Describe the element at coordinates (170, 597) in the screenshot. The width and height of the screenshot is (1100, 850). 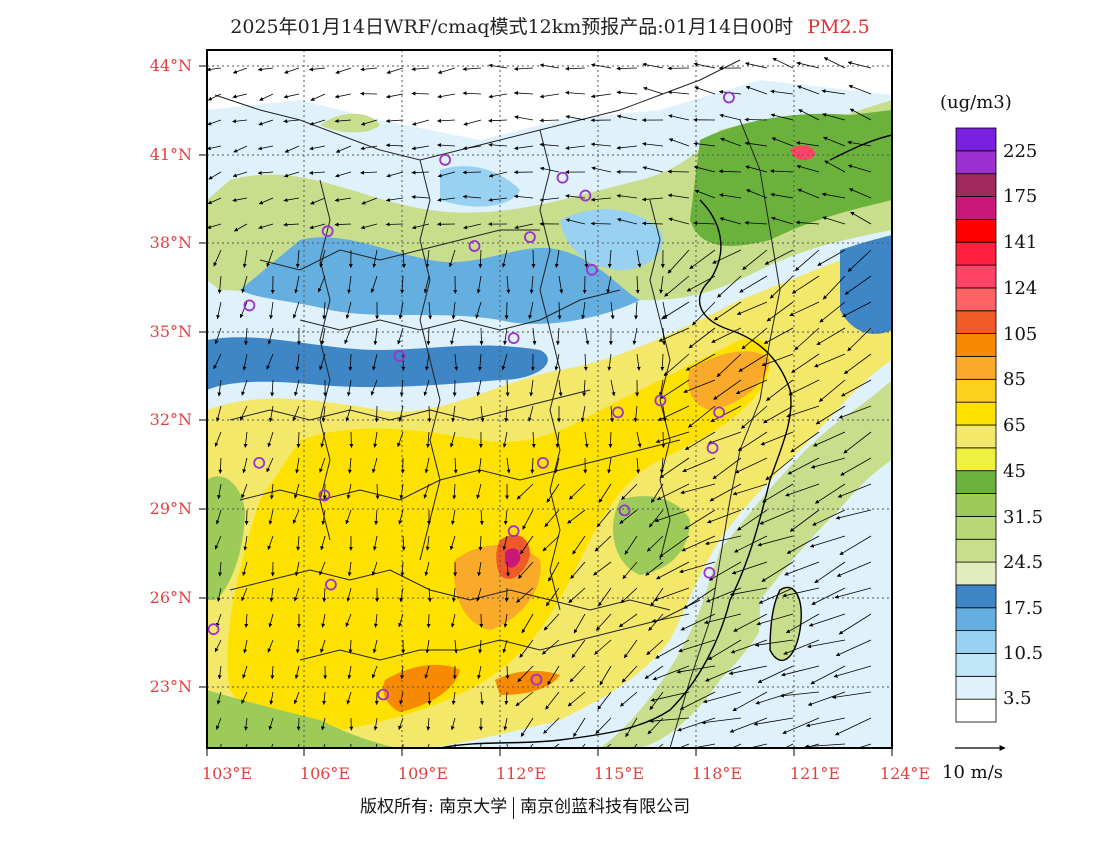
I see `lat-label: 26°N` at that location.